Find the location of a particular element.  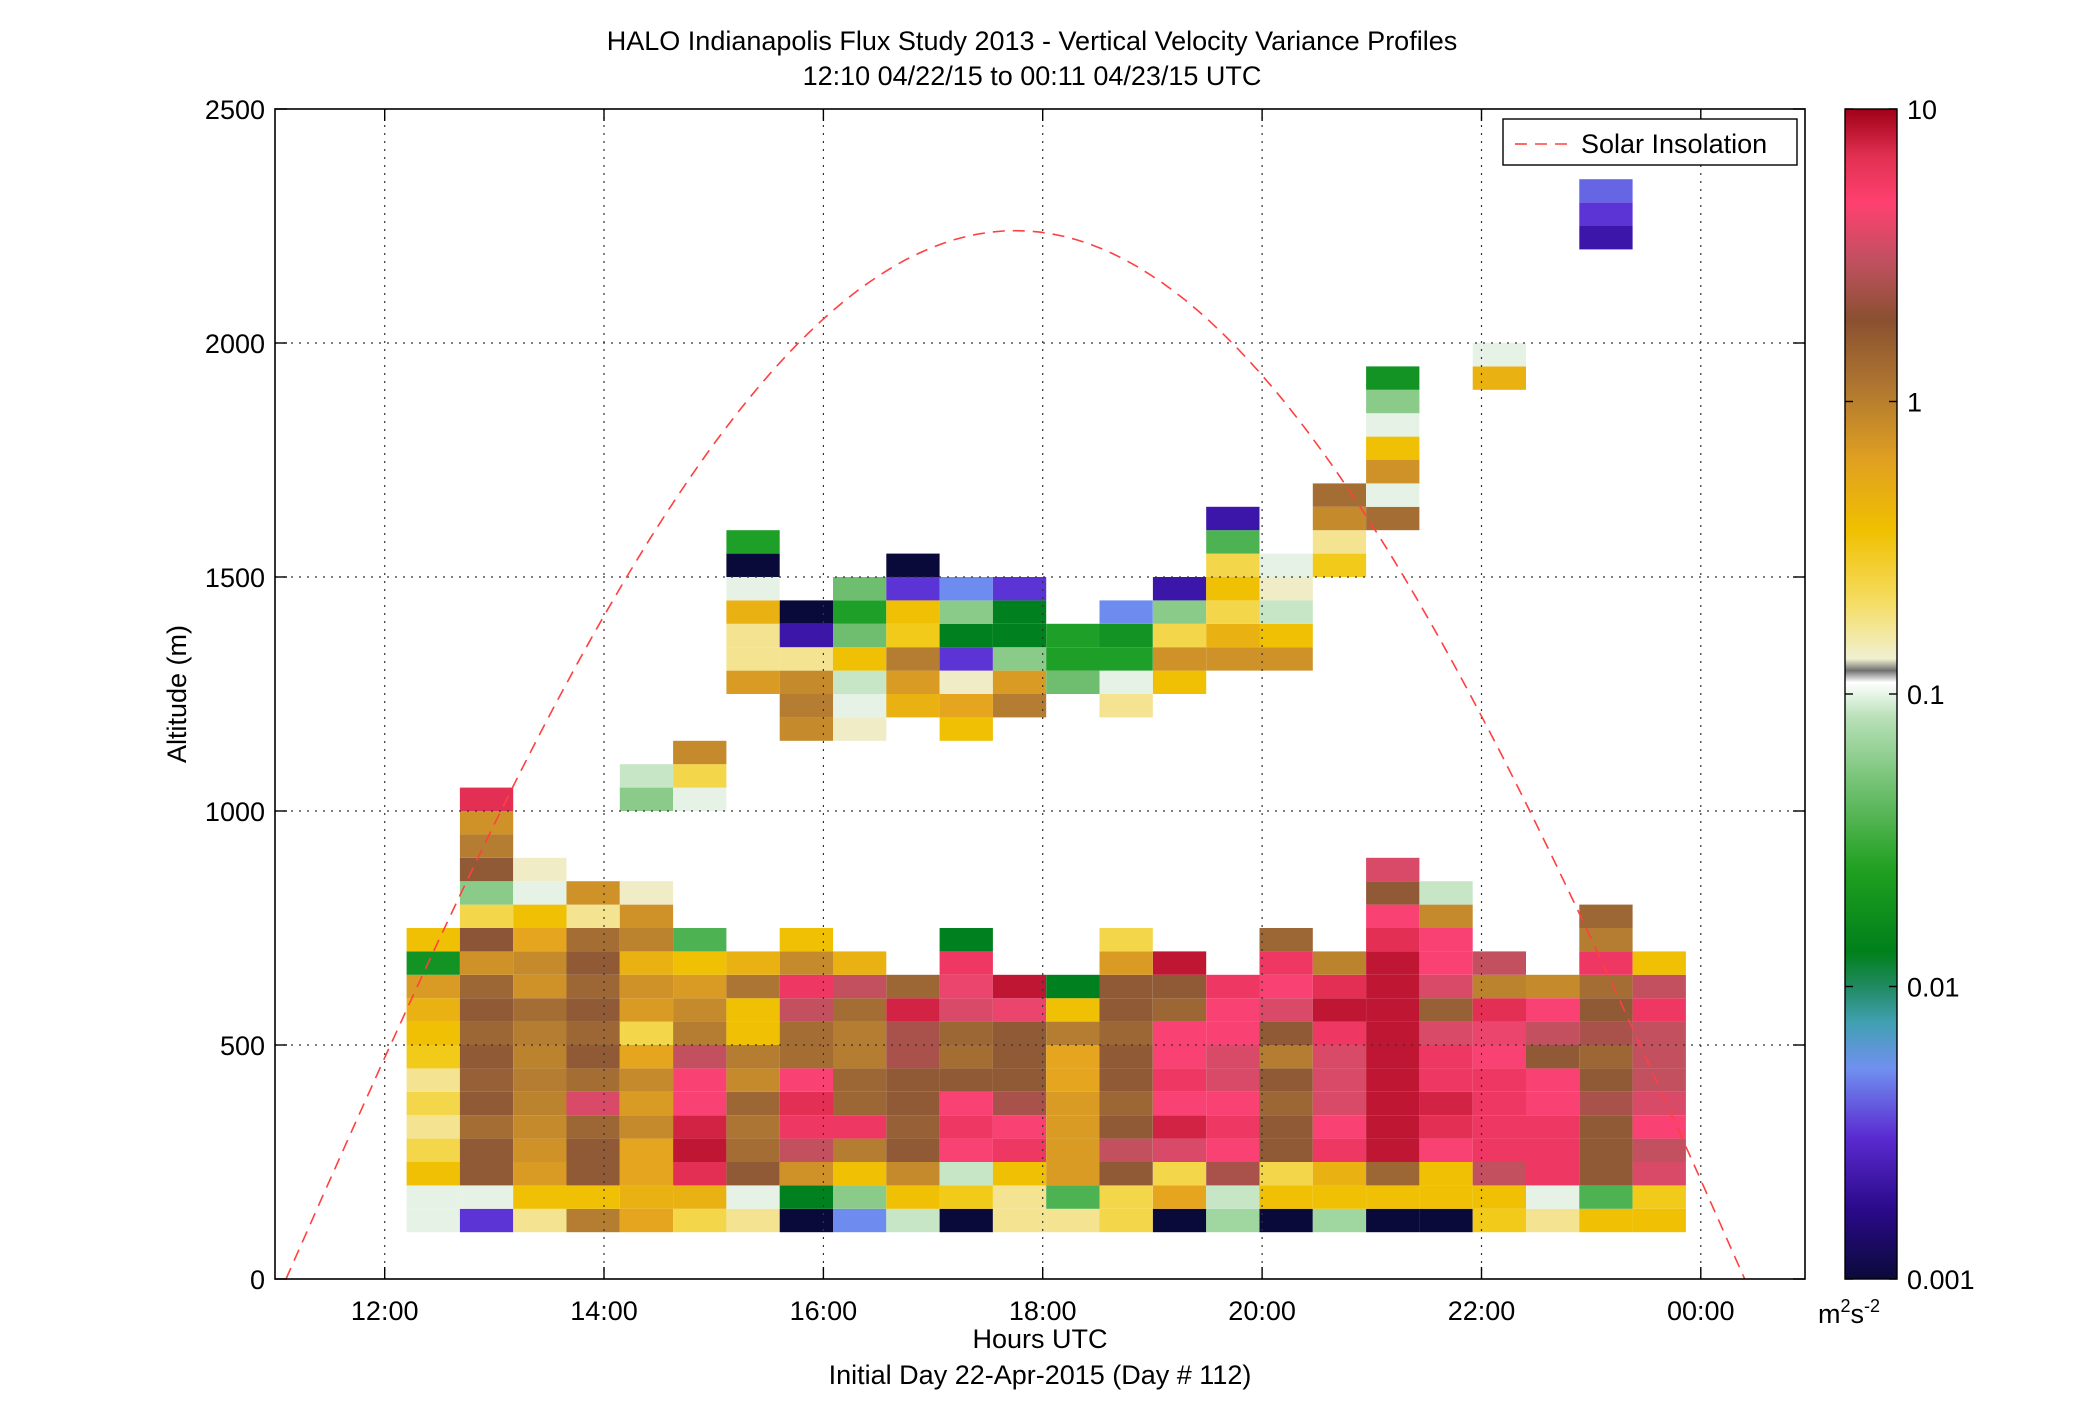

x-axis-label: Hours UTC is located at coordinates (1039, 1339).